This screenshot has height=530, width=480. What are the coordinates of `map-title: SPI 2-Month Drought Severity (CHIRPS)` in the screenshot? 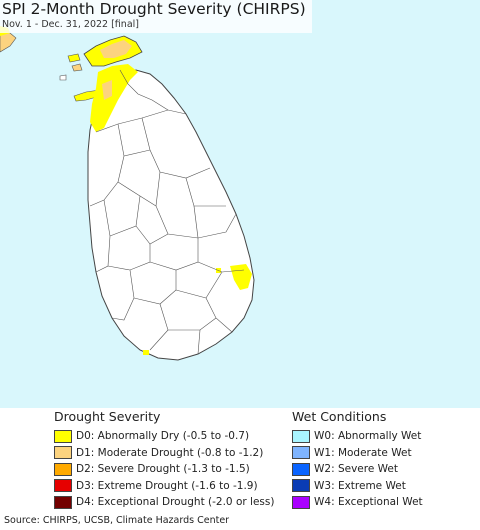 It's located at (154, 9).